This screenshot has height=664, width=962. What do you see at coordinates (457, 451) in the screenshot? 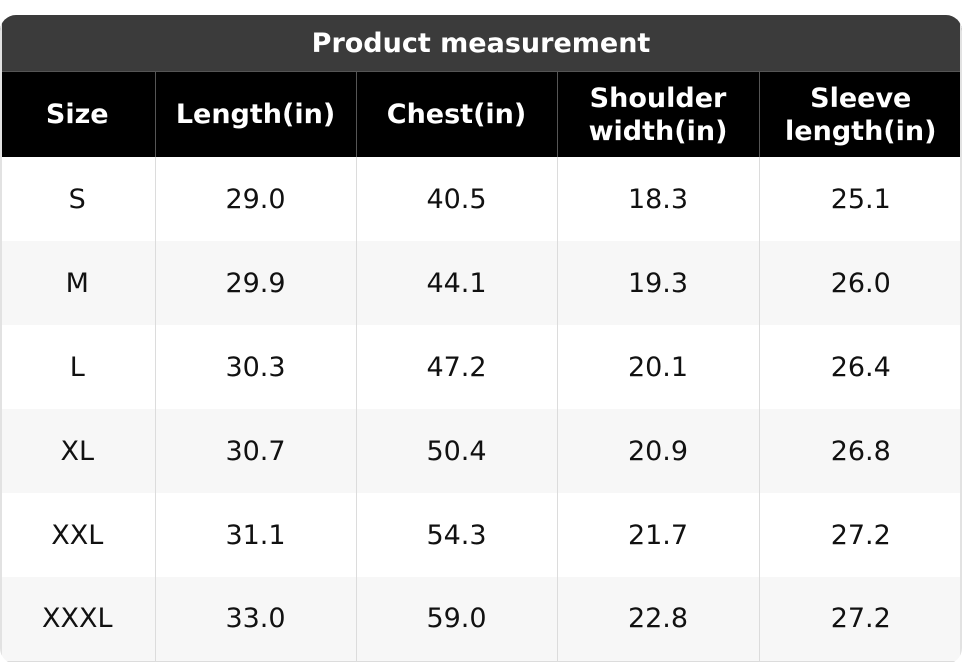
I see `cell-chest: 50.4` at bounding box center [457, 451].